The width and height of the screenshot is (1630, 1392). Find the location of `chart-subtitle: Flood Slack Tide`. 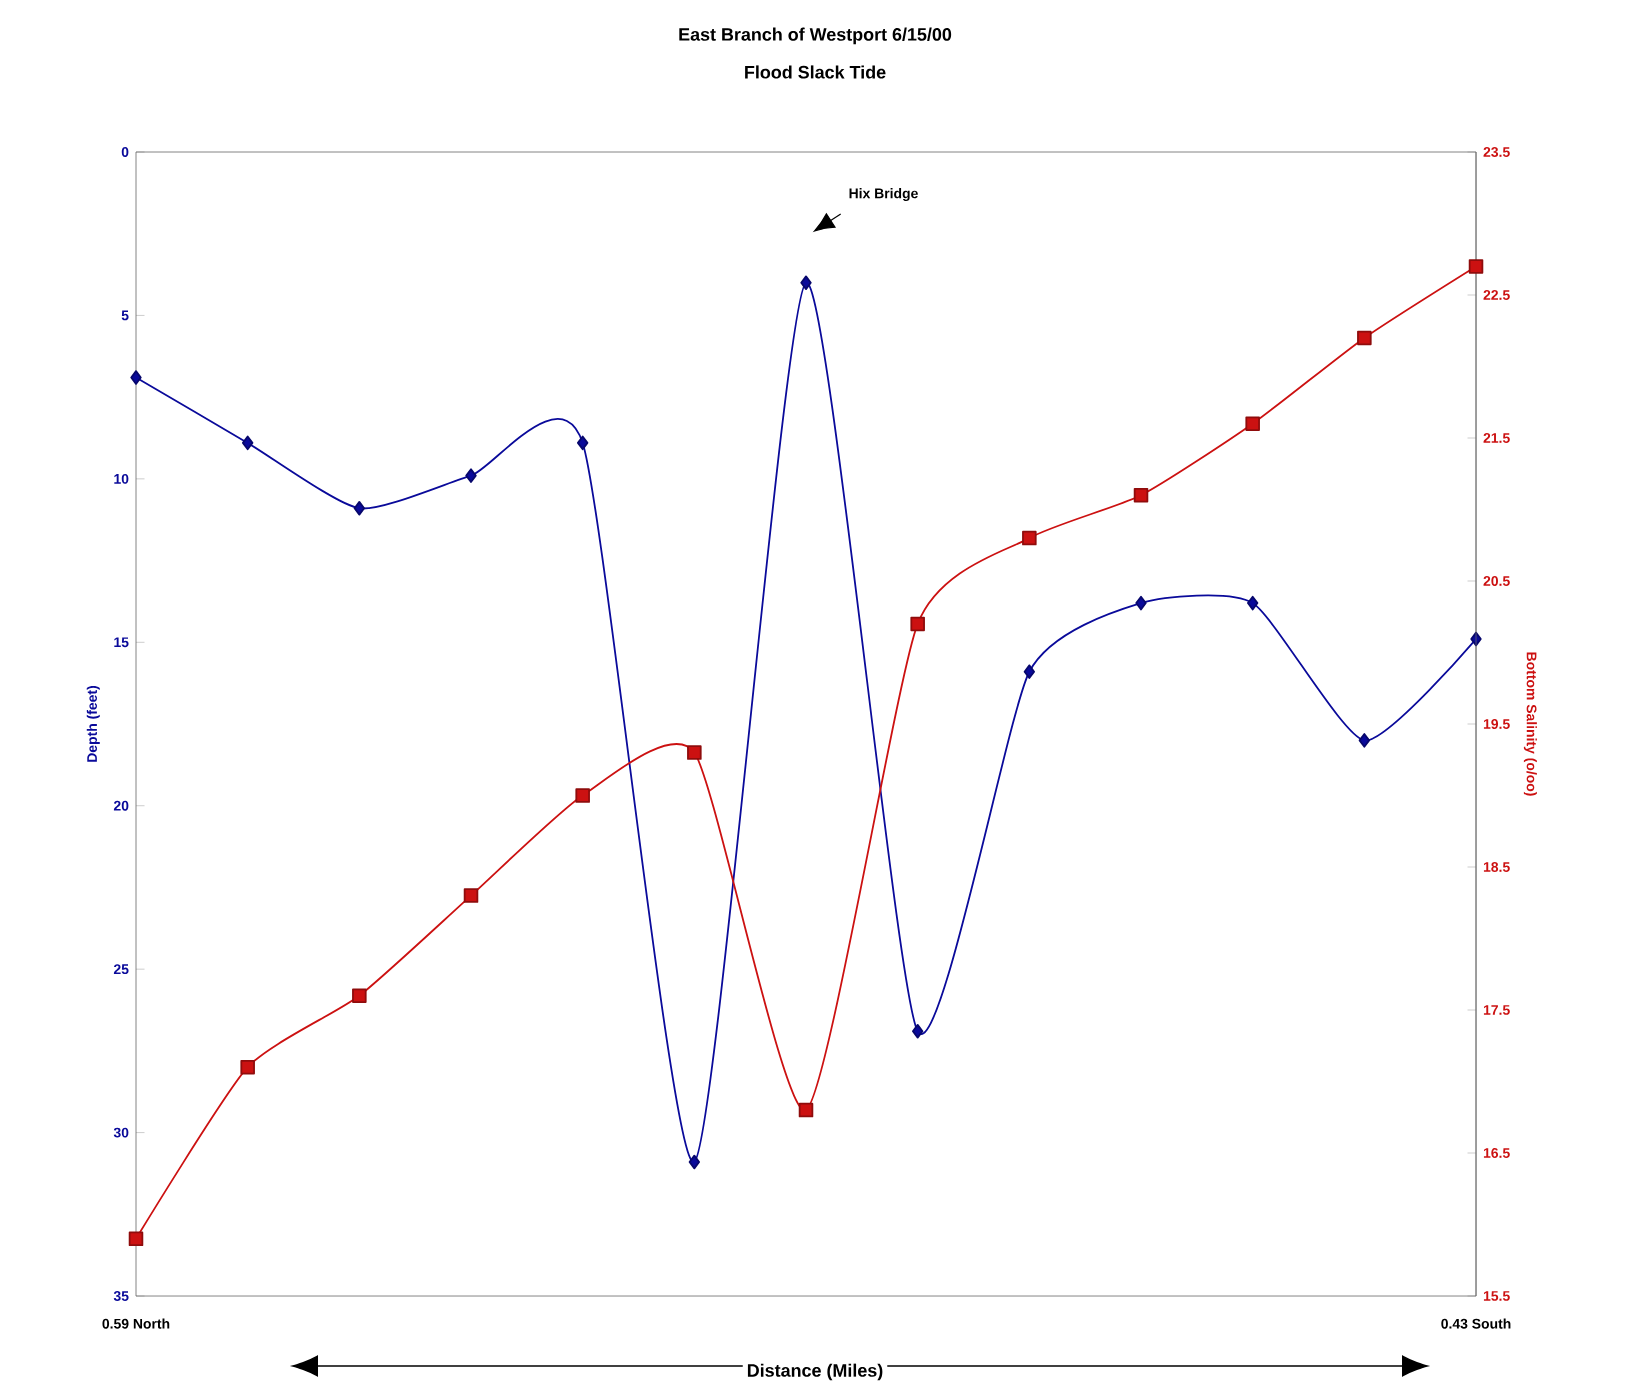

chart-subtitle: Flood Slack Tide is located at coordinates (815, 72).